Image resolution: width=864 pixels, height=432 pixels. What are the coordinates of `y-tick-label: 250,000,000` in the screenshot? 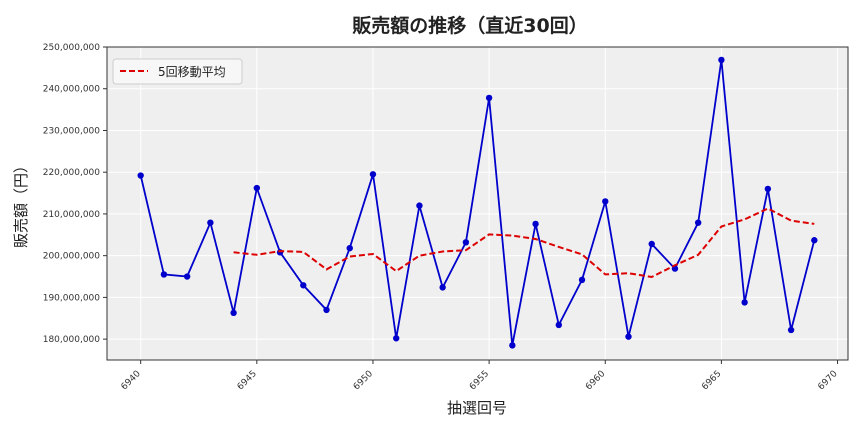 It's located at (72, 48).